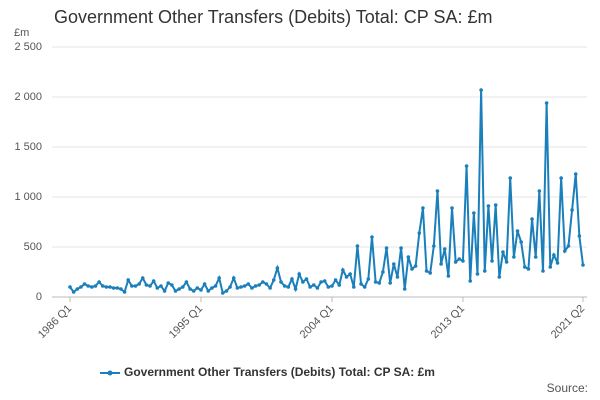 Image resolution: width=600 pixels, height=400 pixels. I want to click on y-tick-label: 2 500, so click(28, 47).